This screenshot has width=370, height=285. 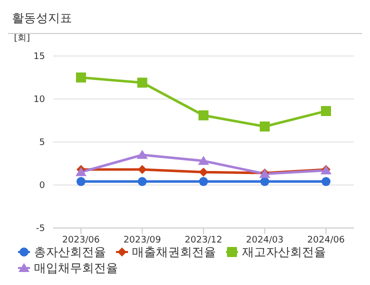 What do you see at coordinates (173, 252) in the screenshot?
I see `legend-label: 매출채권회전율` at bounding box center [173, 252].